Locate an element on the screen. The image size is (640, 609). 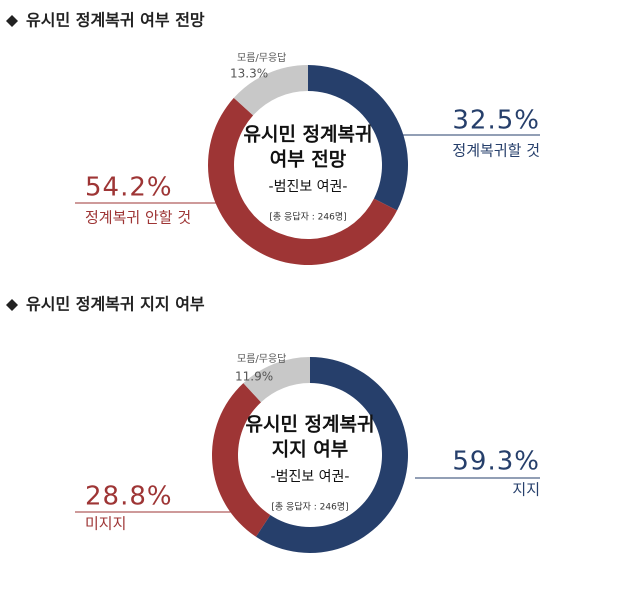
value-label: 11.9% is located at coordinates (254, 377).